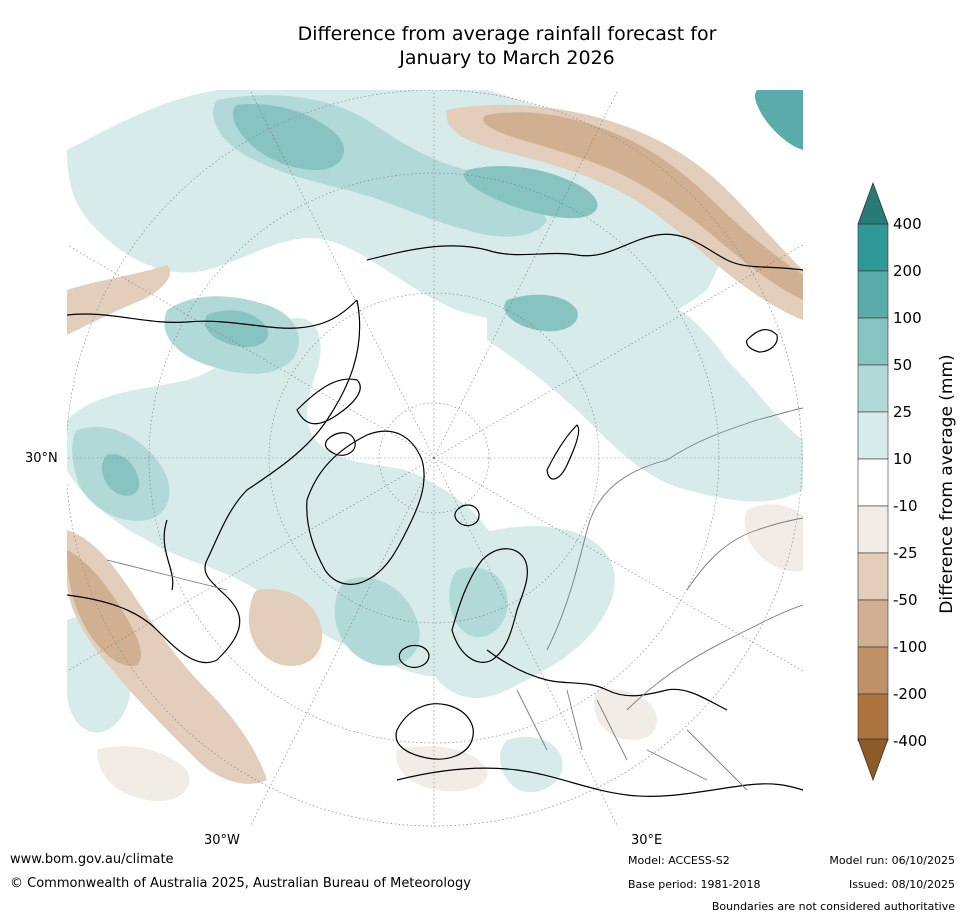 The width and height of the screenshot is (965, 919). I want to click on dry-area-pacific-south, so click(143, 773).